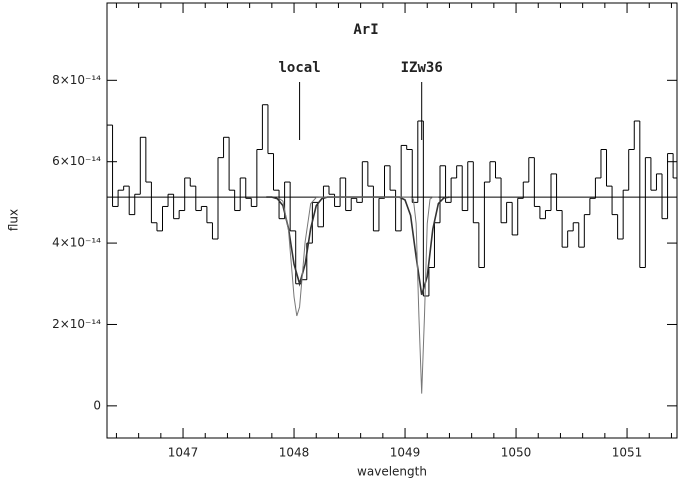 This screenshot has width=683, height=481. Describe the element at coordinates (516, 453) in the screenshot. I see `x-tick-label: 1050` at that location.